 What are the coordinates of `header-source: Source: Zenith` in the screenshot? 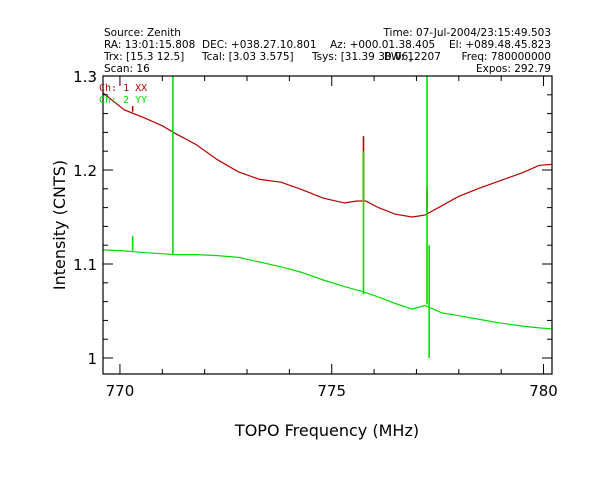 It's located at (142, 33).